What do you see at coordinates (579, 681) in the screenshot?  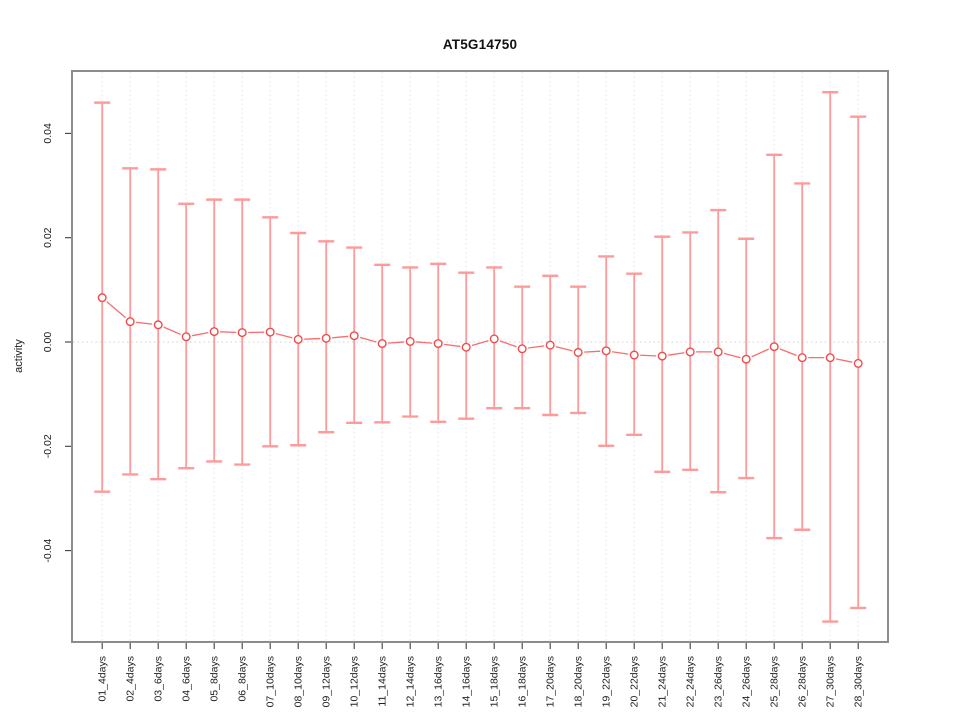 I see `x-tick-label: 18_20days` at bounding box center [579, 681].